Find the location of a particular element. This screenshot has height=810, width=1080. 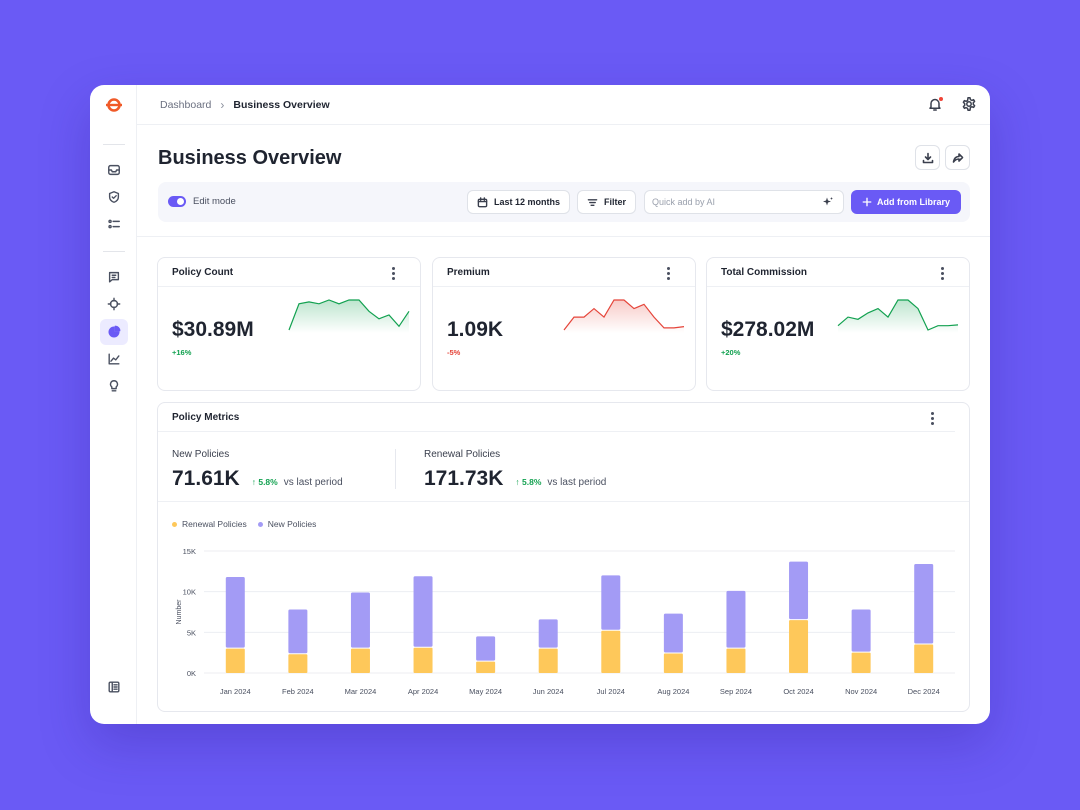

sidebar-item-messages is located at coordinates (114, 277).